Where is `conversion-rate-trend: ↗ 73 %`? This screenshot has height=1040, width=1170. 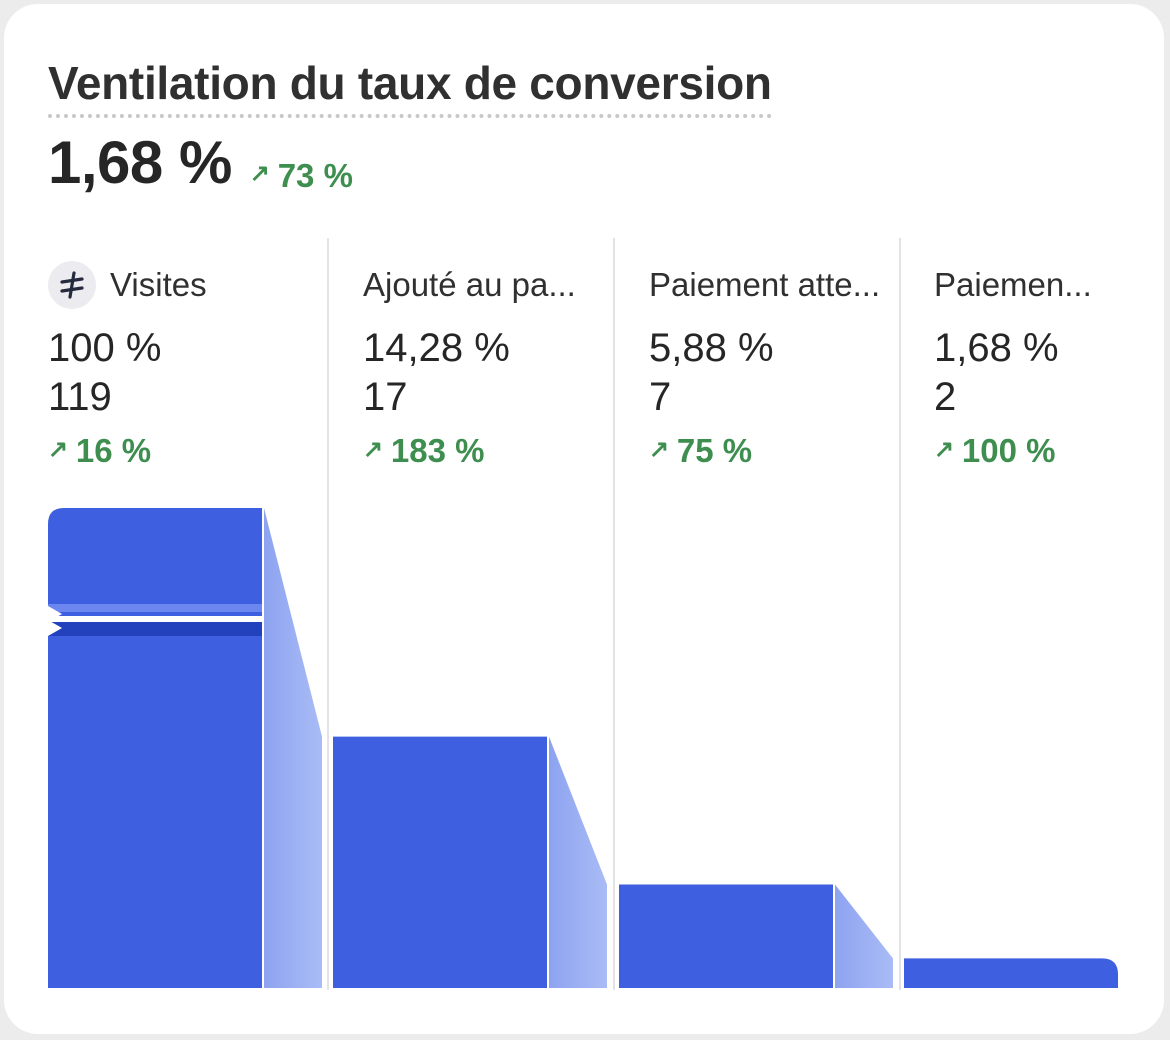 conversion-rate-trend: ↗ 73 % is located at coordinates (301, 176).